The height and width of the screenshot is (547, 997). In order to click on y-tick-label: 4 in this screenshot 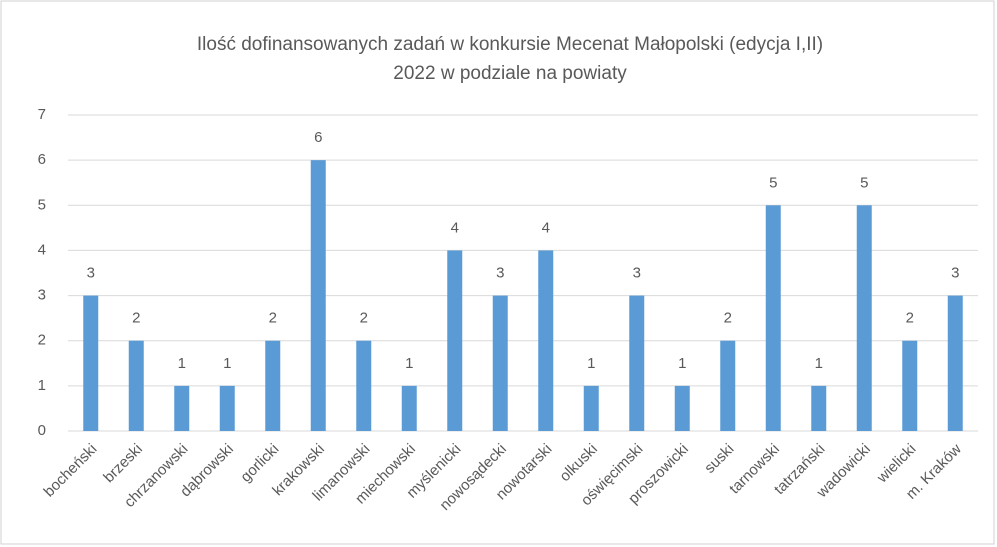, I will do `click(42, 249)`.